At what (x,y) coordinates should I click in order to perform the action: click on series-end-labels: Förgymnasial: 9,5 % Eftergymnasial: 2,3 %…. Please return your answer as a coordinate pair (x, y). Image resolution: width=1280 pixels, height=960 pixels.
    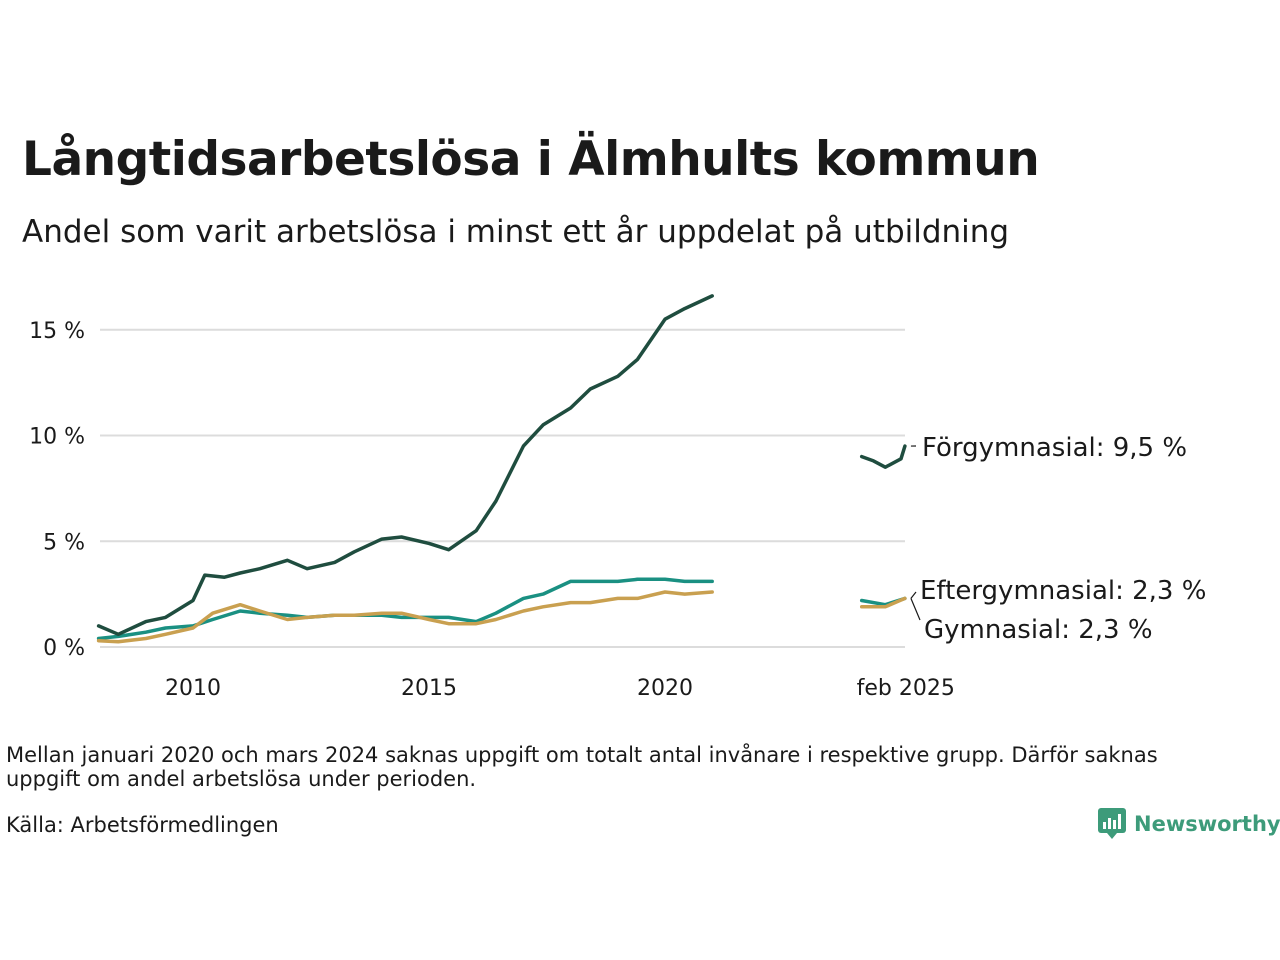
    Looking at the image, I should click on (1058, 539).